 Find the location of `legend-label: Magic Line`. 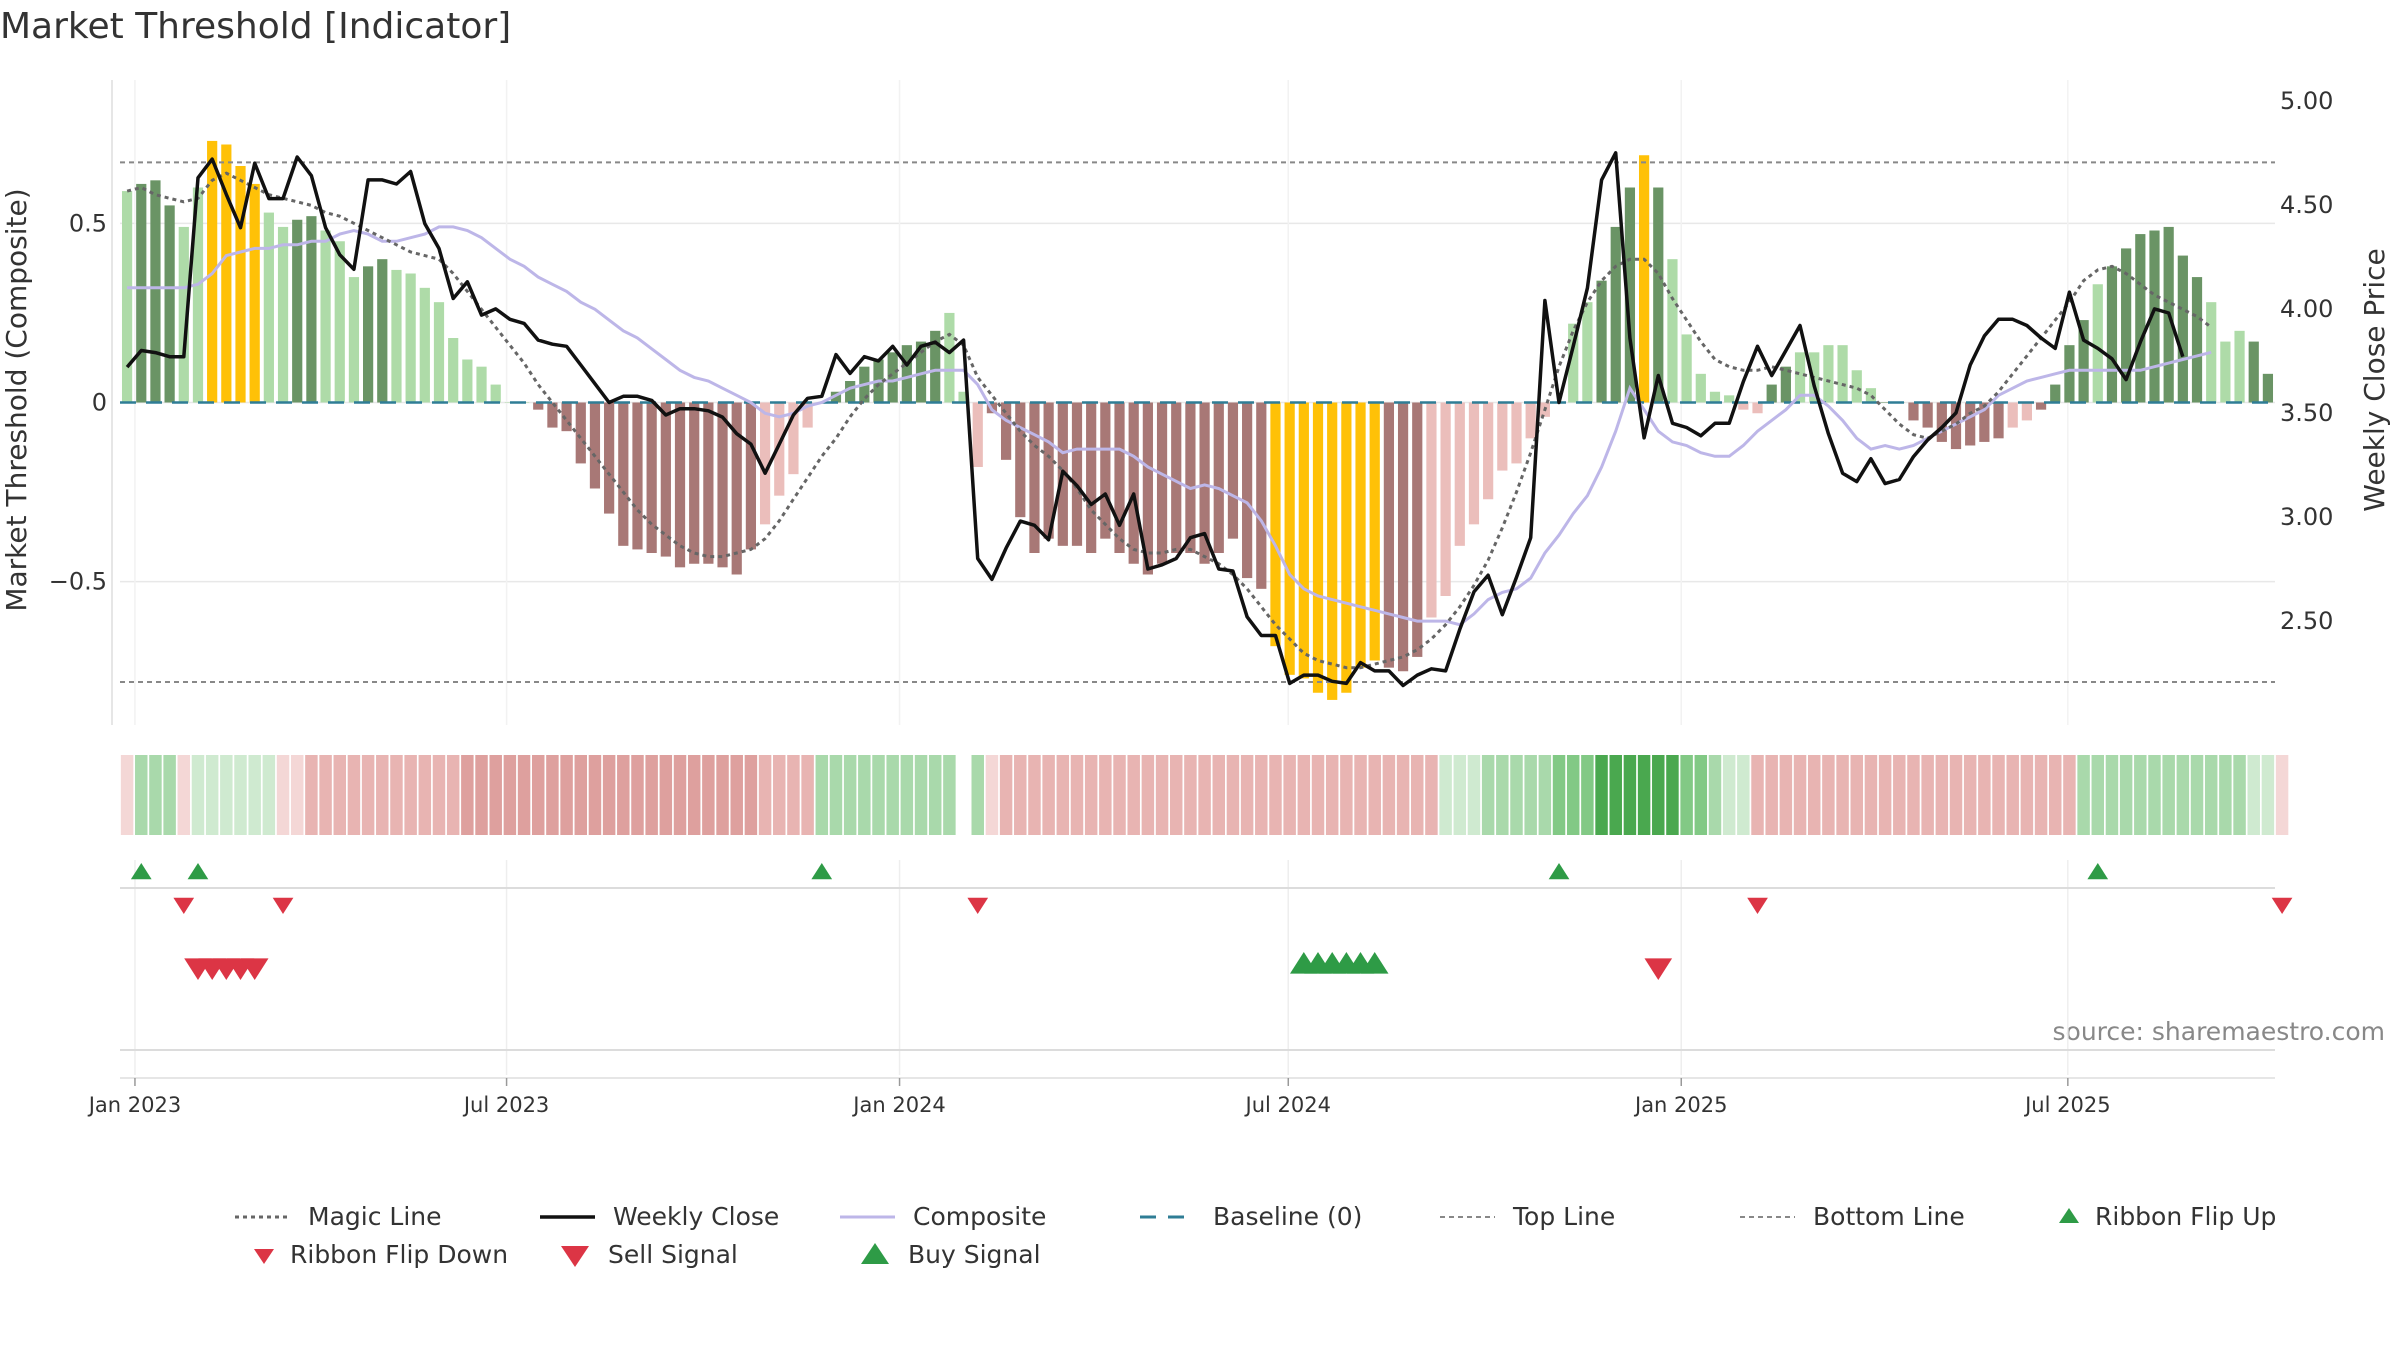

legend-label: Magic Line is located at coordinates (375, 1216).